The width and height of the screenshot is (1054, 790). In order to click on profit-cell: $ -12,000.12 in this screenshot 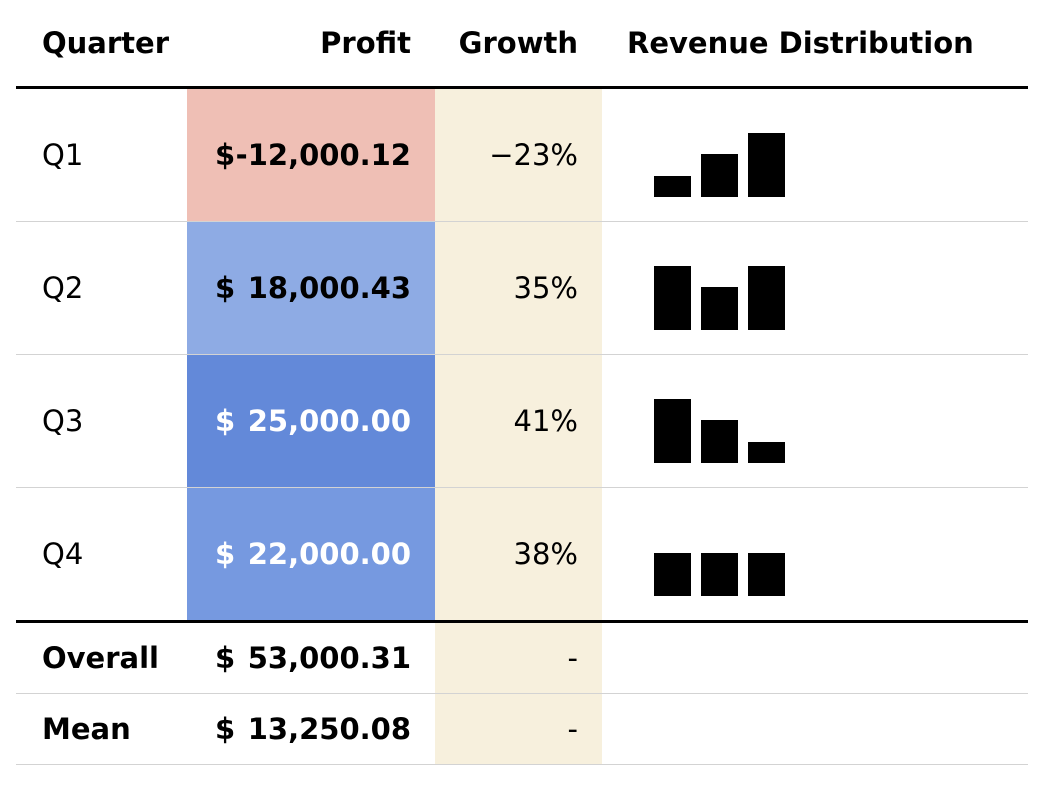, I will do `click(311, 155)`.